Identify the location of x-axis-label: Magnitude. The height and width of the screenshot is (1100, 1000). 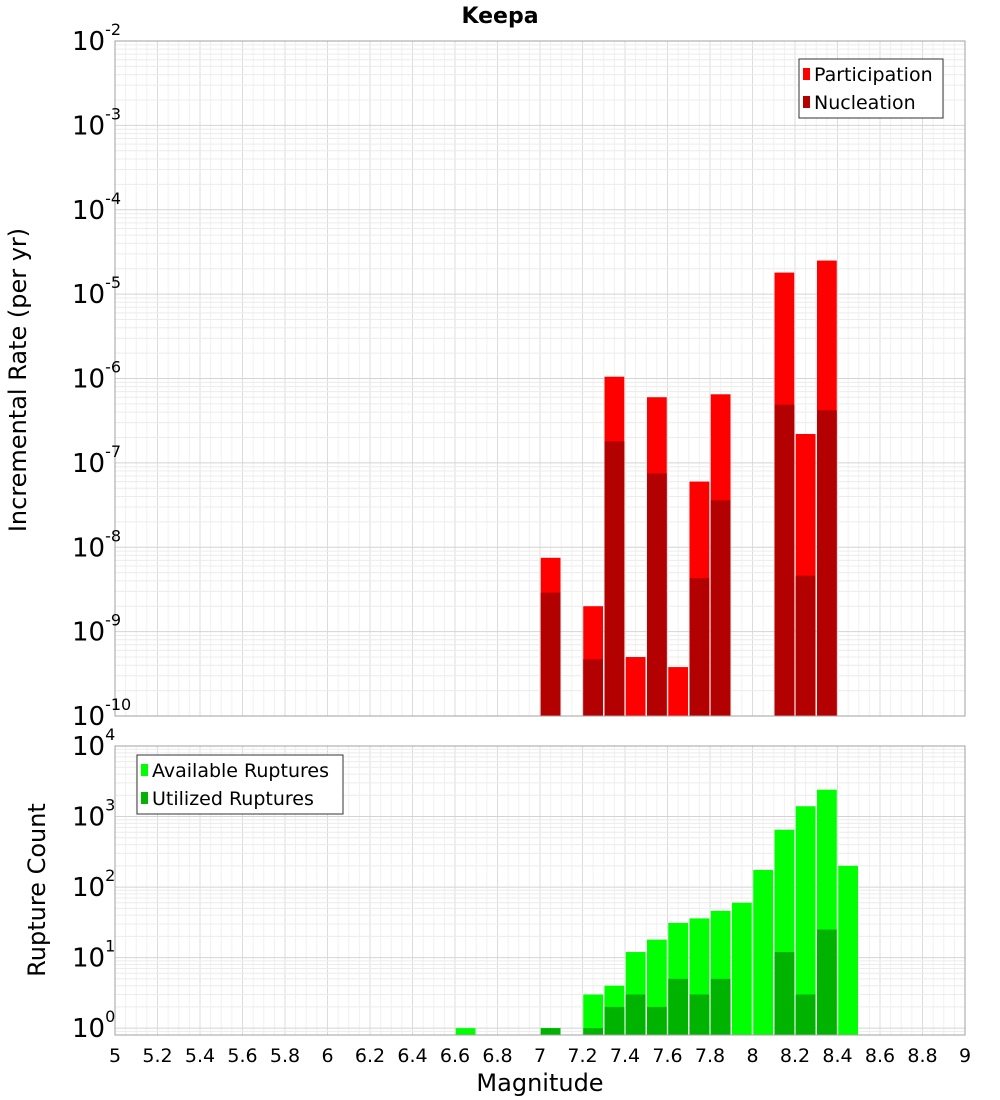
(539, 1083).